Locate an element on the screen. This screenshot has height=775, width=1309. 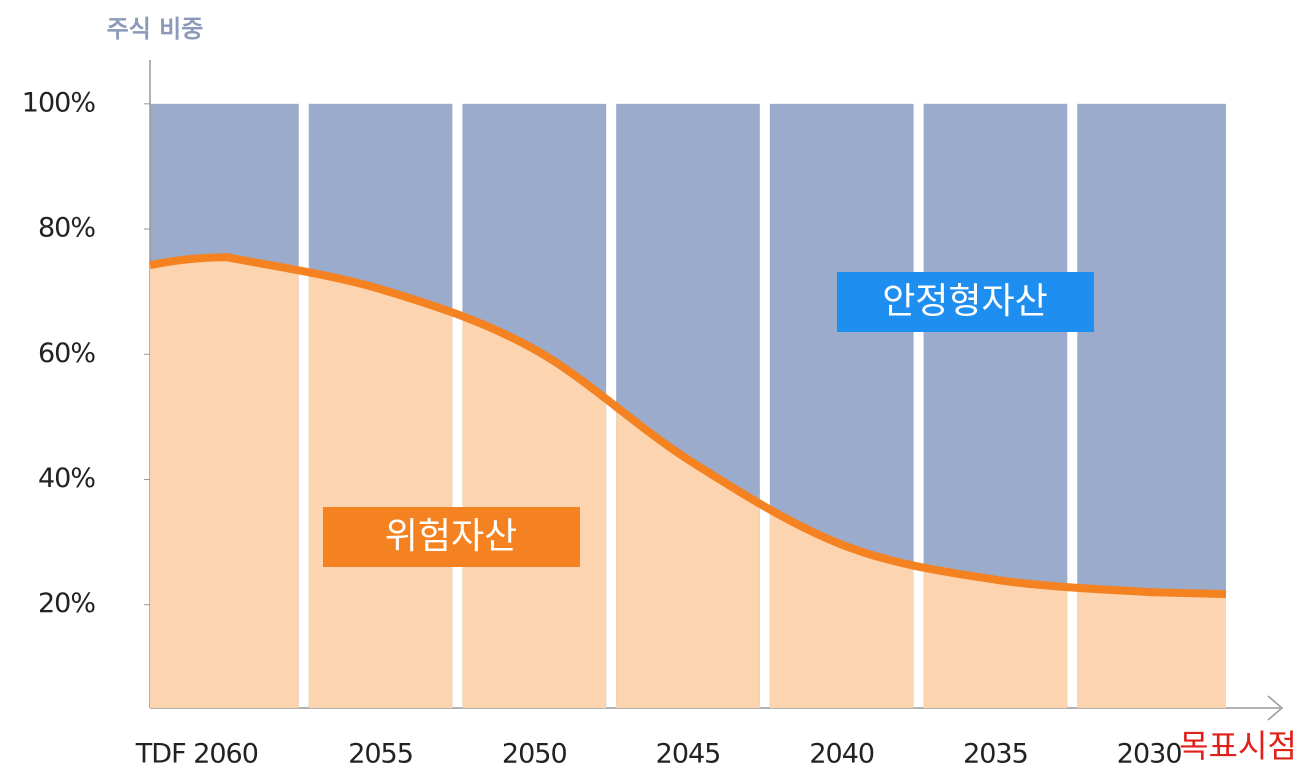
series-label: 위험자산 is located at coordinates (451, 536).